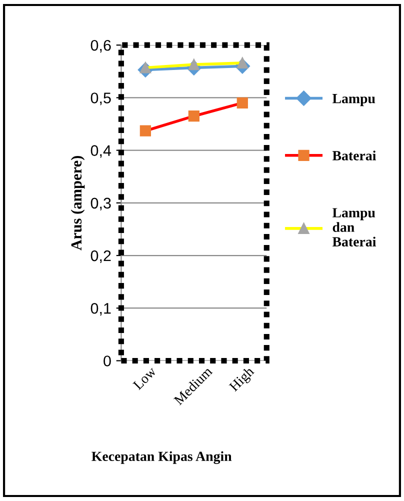  What do you see at coordinates (354, 227) in the screenshot?
I see `legend-label: Lampu dan Baterai` at bounding box center [354, 227].